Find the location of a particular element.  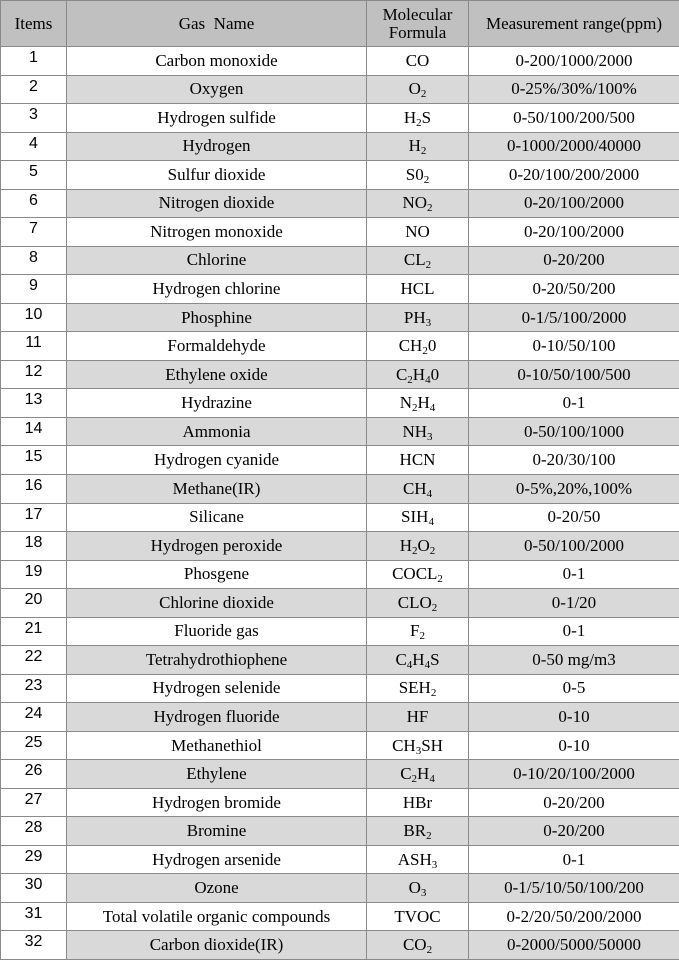

item-number: 25 is located at coordinates (33, 745).